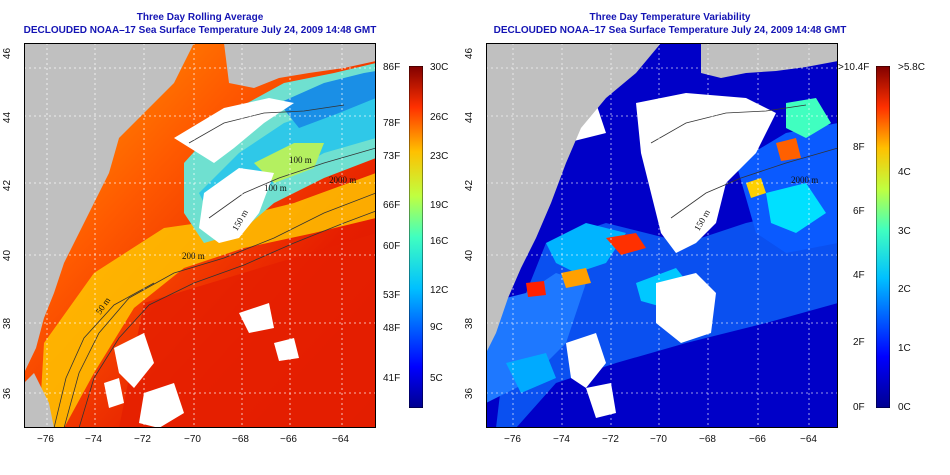  I want to click on left-cbar-c: 9C, so click(436, 327).